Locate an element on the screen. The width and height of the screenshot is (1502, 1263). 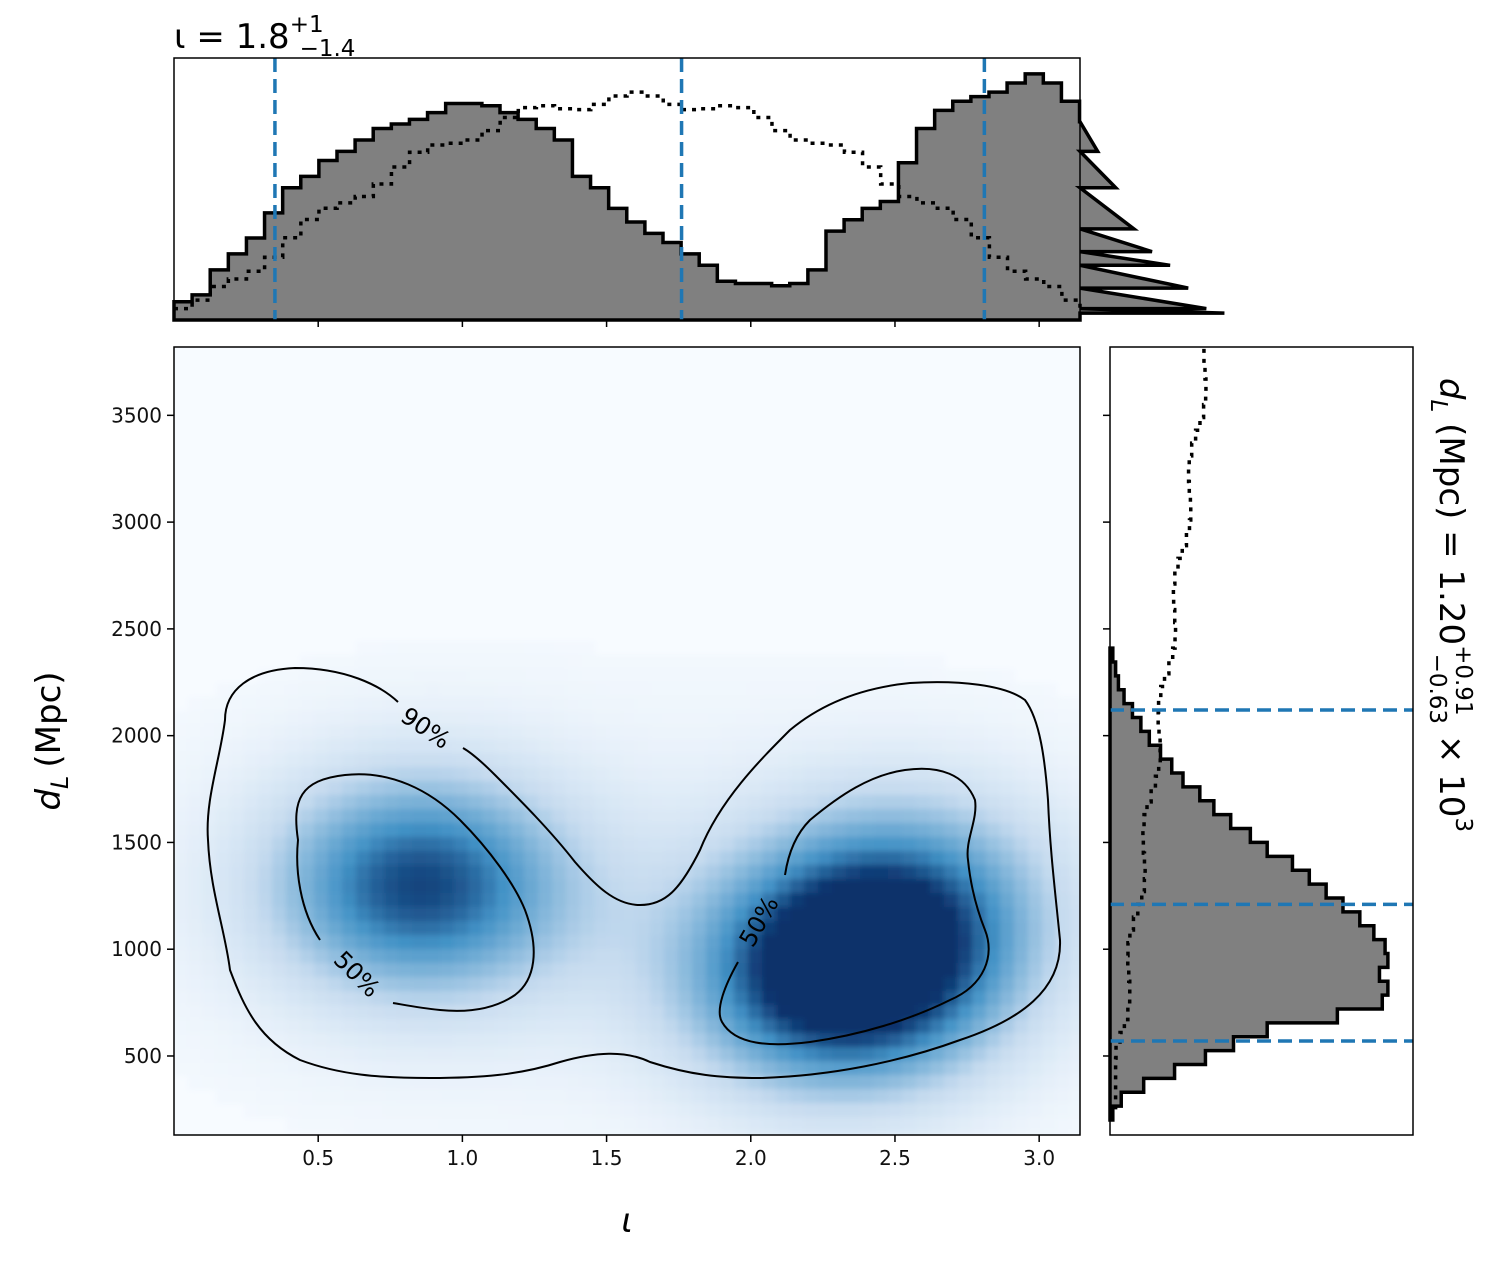
x-tick-label: 1.0 is located at coordinates (462, 1158).